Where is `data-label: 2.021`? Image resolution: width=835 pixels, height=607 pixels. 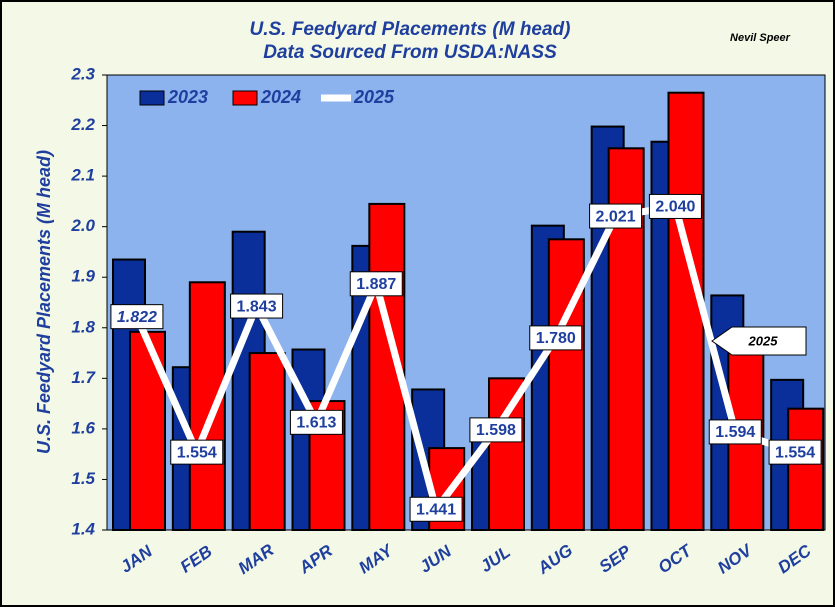
data-label: 2.021 is located at coordinates (616, 216).